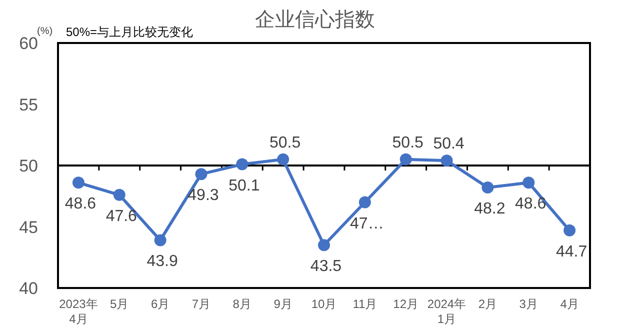 Image resolution: width=630 pixels, height=336 pixels. I want to click on data-label: 50.1, so click(244, 185).